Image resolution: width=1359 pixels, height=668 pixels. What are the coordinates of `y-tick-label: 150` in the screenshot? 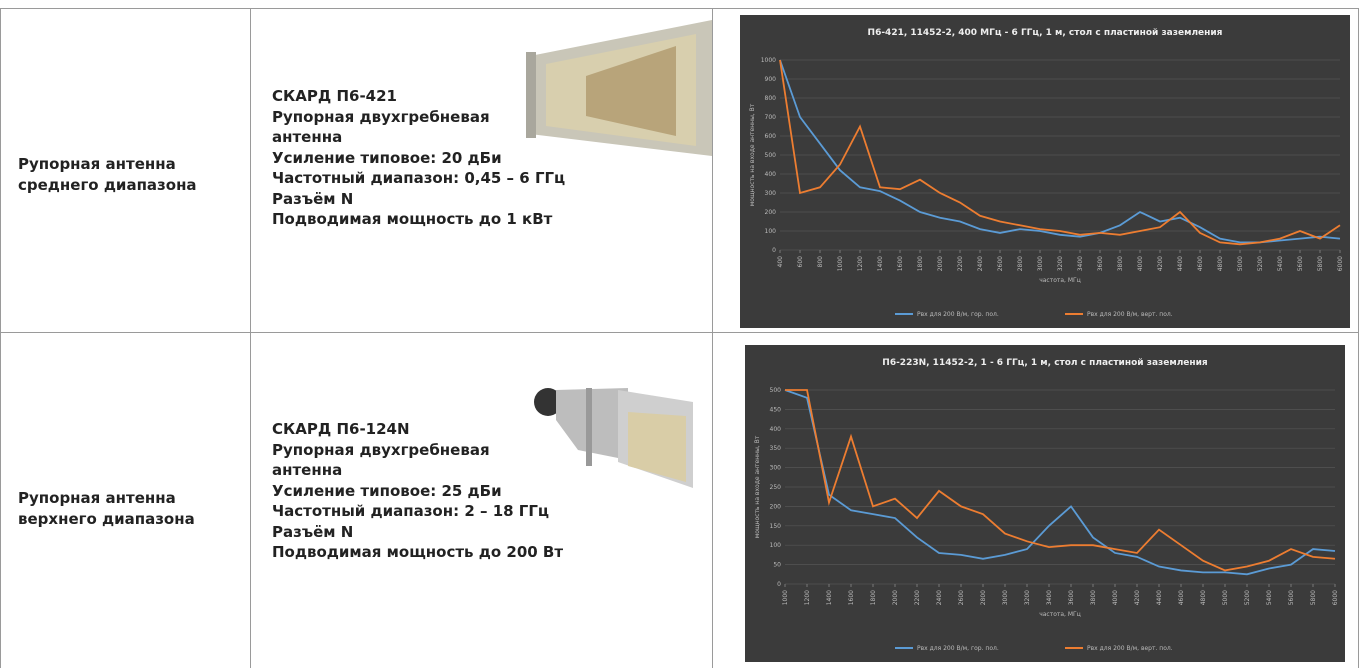 It's located at (776, 526).